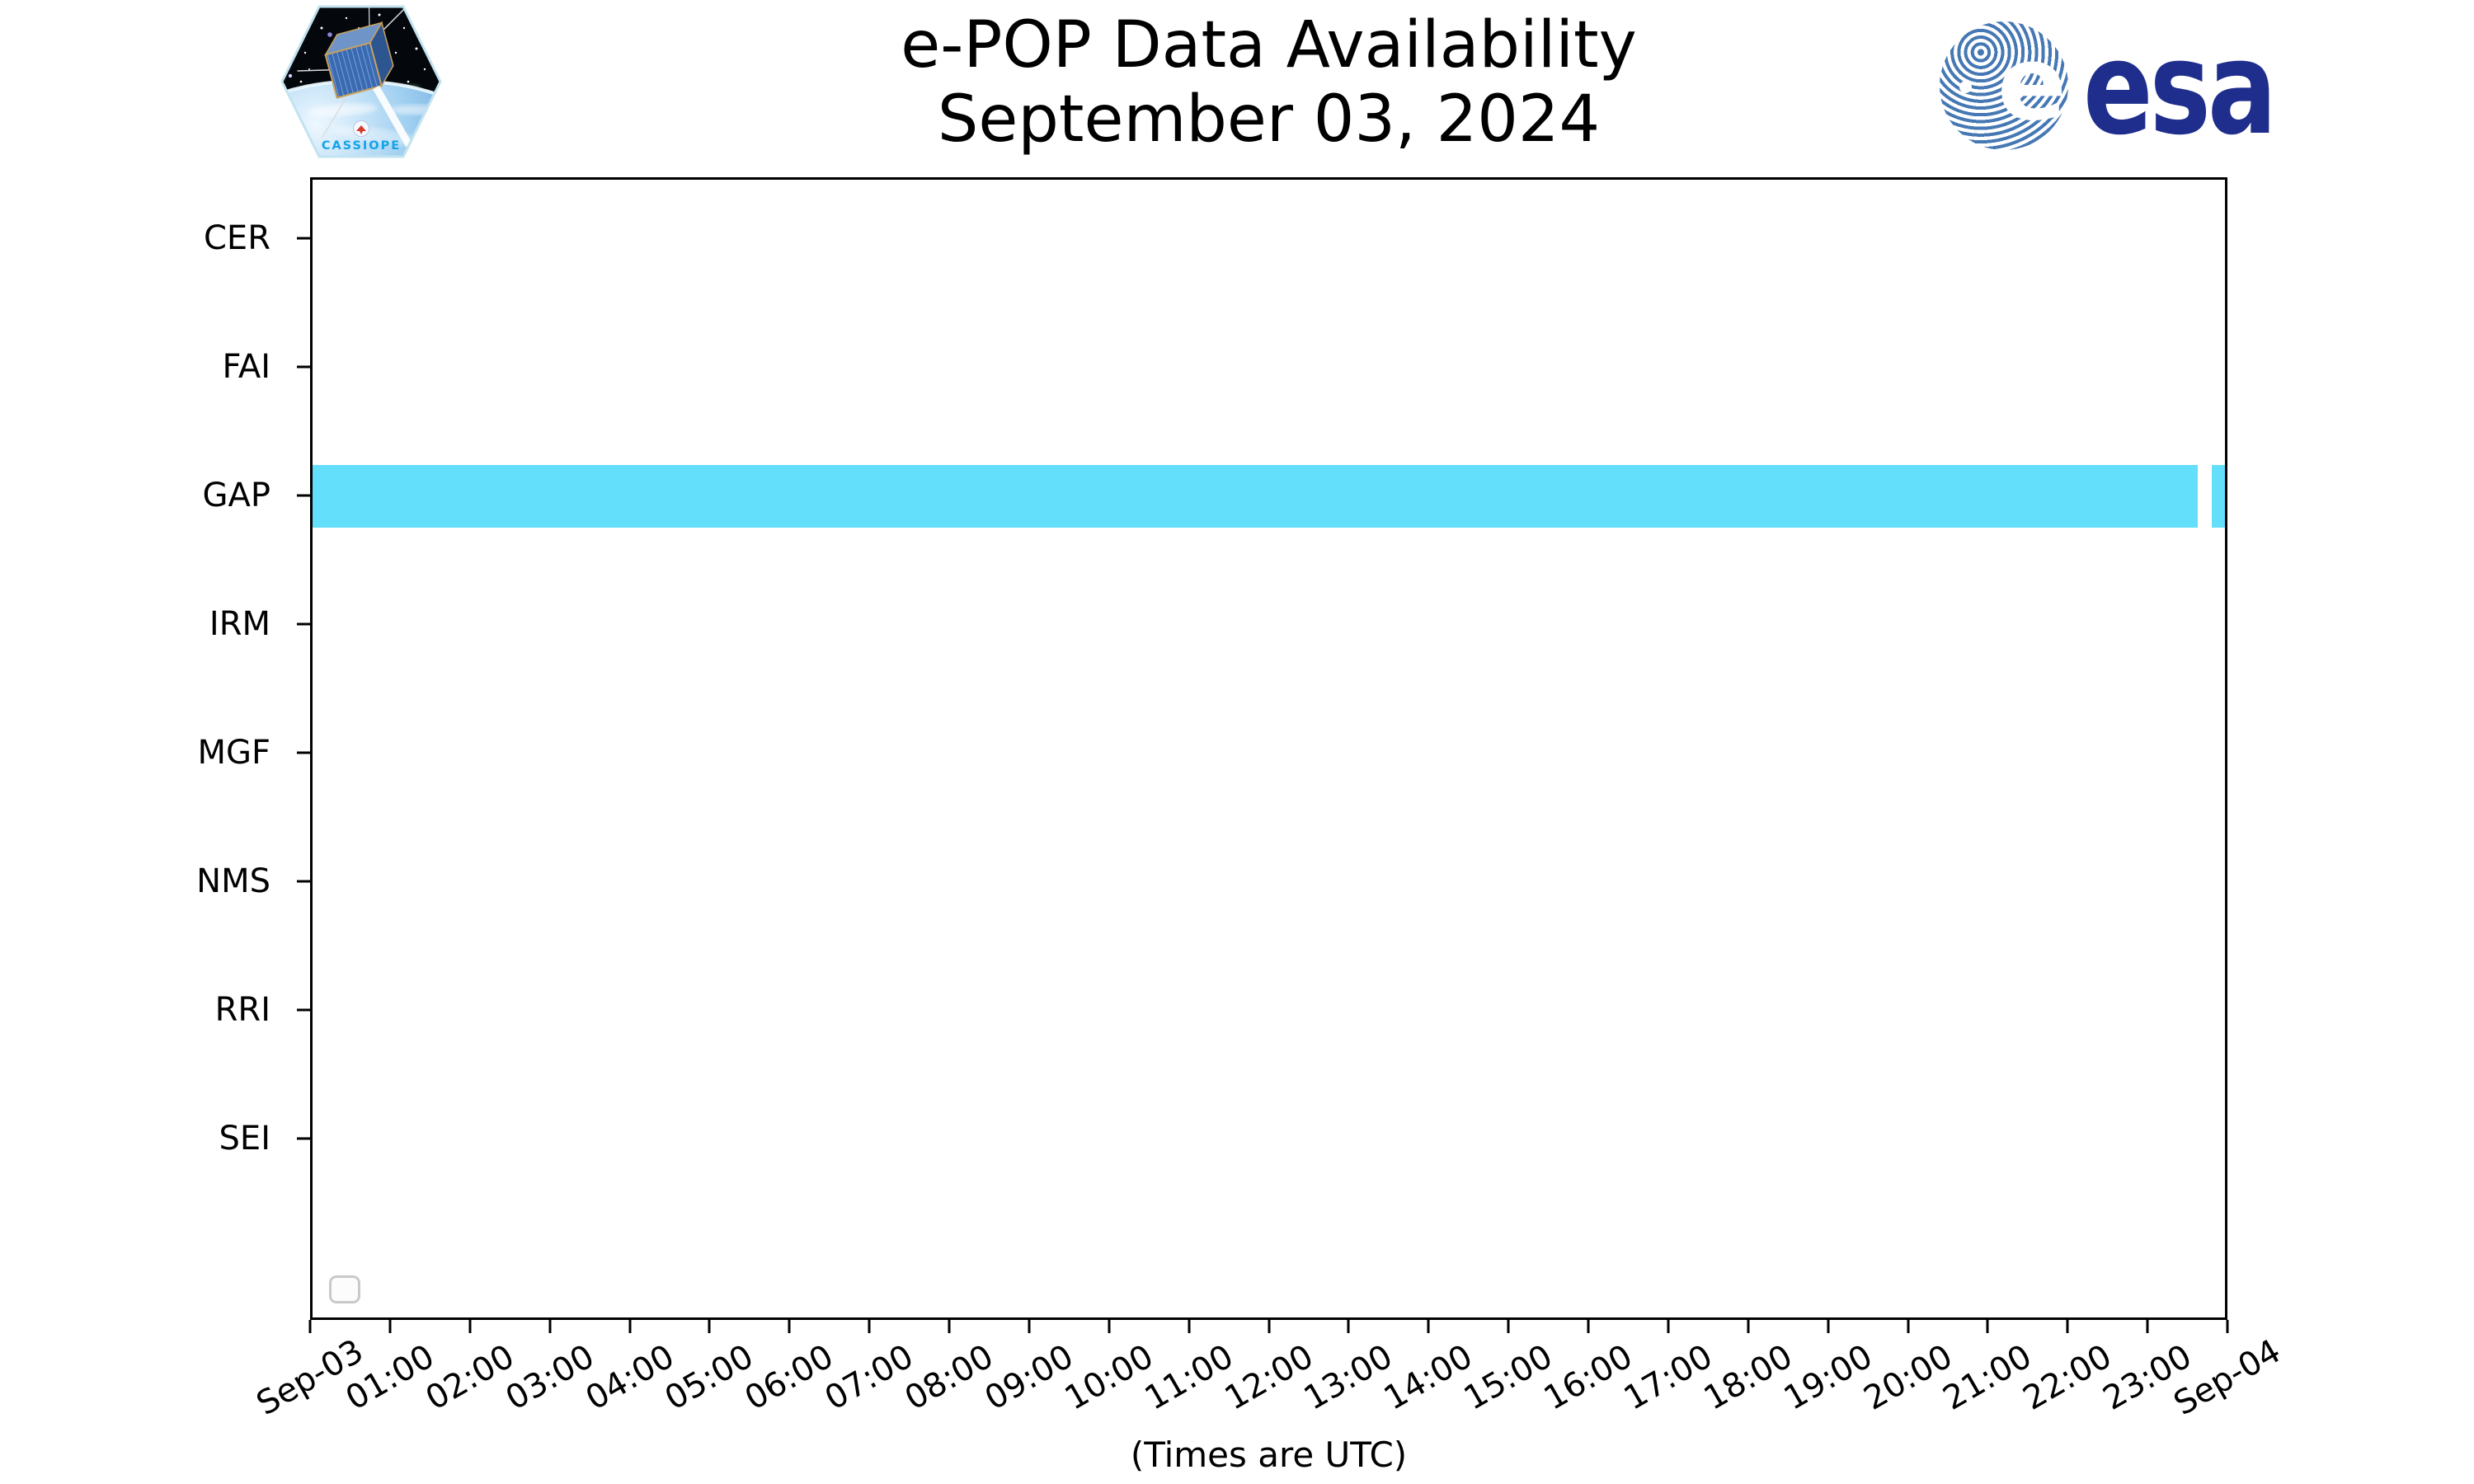 This screenshot has width=2474, height=1484. I want to click on cassiope-mission-patch: CASSIOPE, so click(361, 81).